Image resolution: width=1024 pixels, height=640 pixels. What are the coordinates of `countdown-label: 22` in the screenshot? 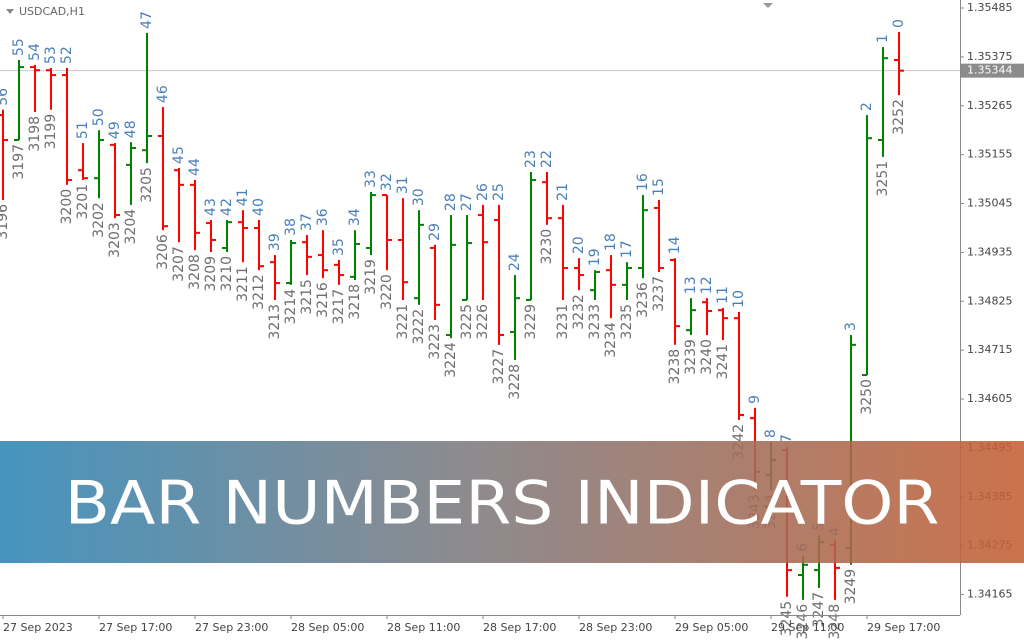 It's located at (547, 159).